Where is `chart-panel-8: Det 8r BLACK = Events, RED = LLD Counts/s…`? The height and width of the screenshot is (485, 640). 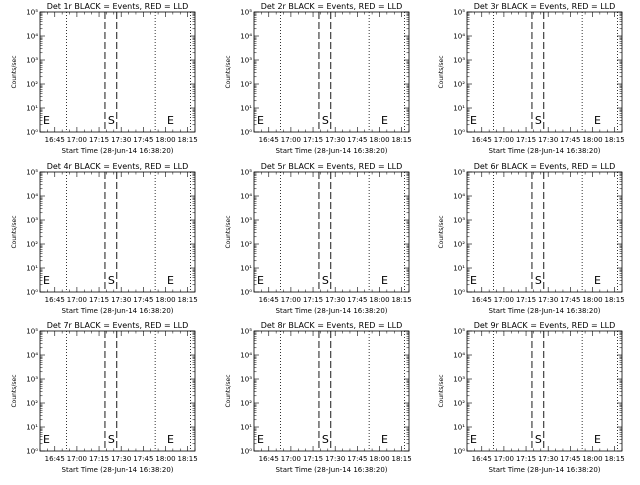 chart-panel-8: Det 8r BLACK = Events, RED = LLD Counts/s… is located at coordinates (318, 397).